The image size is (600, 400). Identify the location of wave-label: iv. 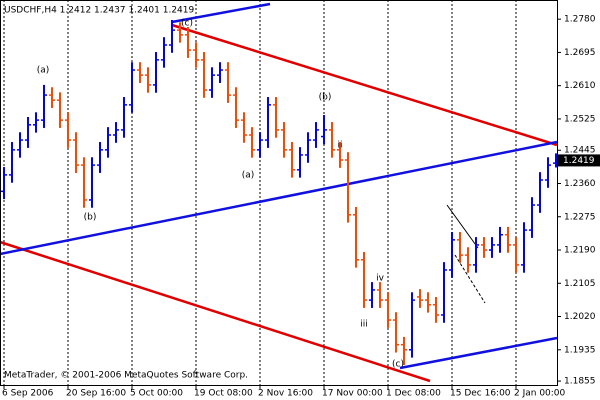
(380, 279).